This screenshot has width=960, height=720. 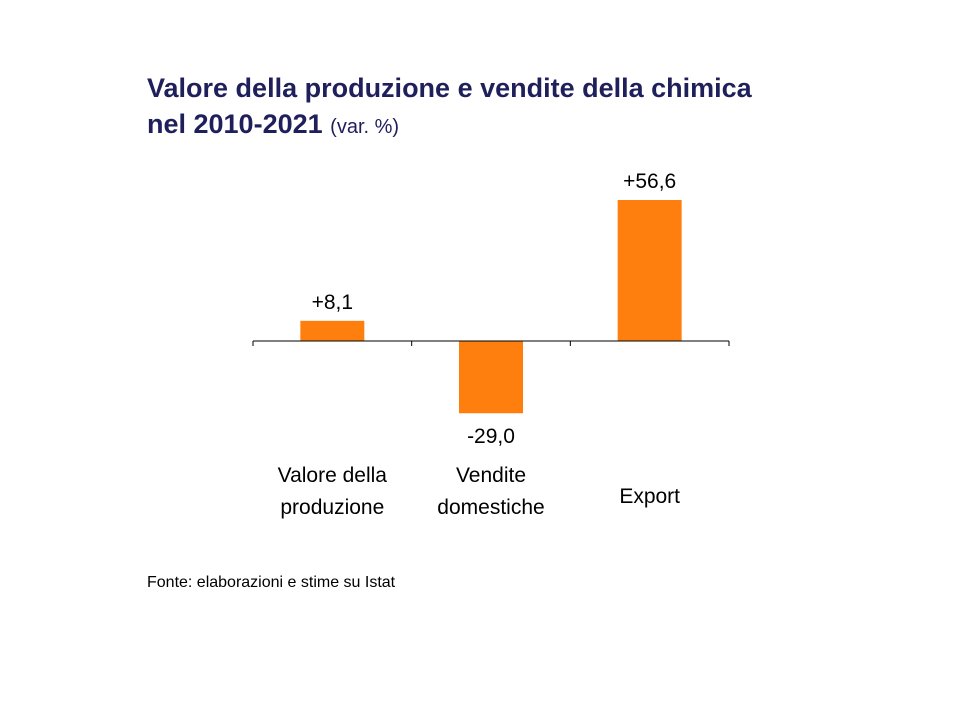 What do you see at coordinates (490, 507) in the screenshot?
I see `category-label-1-1: domestiche` at bounding box center [490, 507].